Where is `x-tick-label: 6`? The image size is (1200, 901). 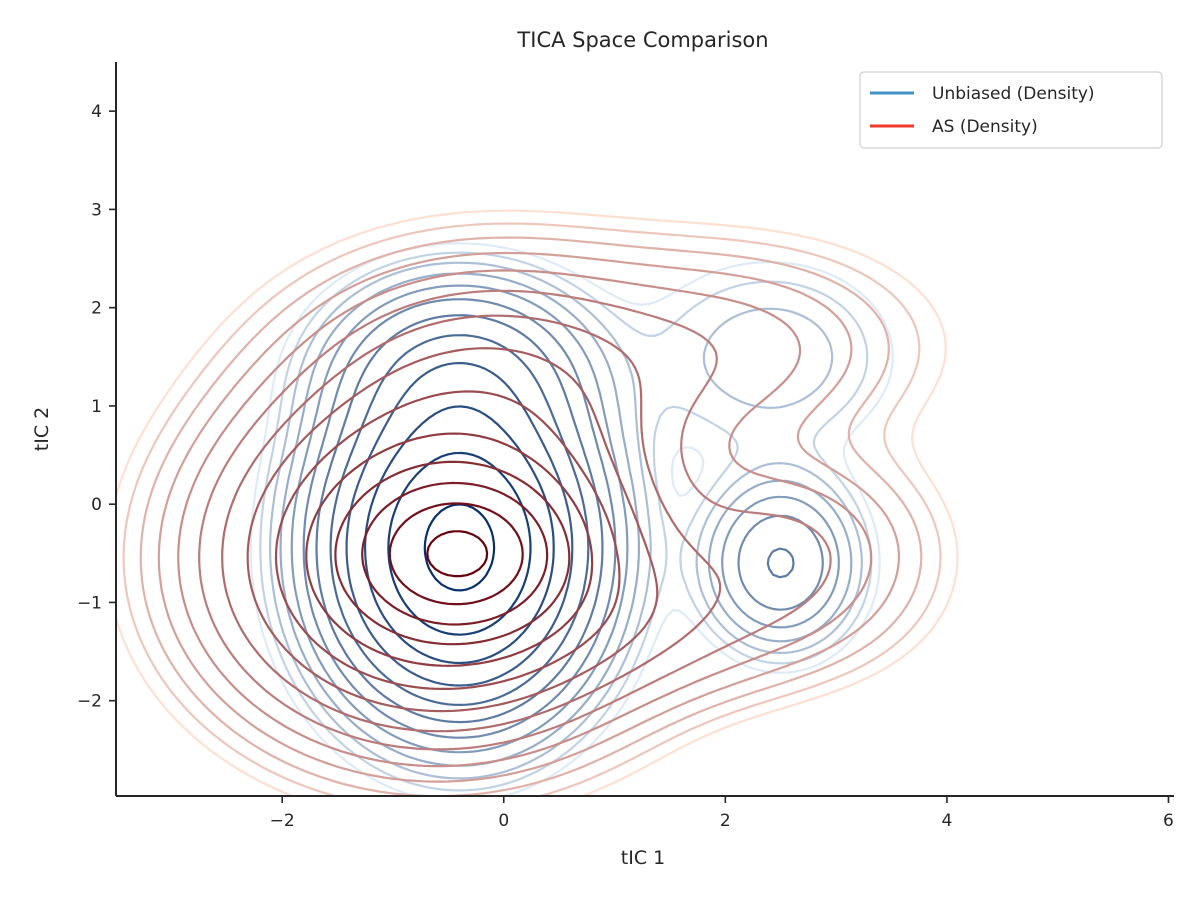 x-tick-label: 6 is located at coordinates (1168, 821).